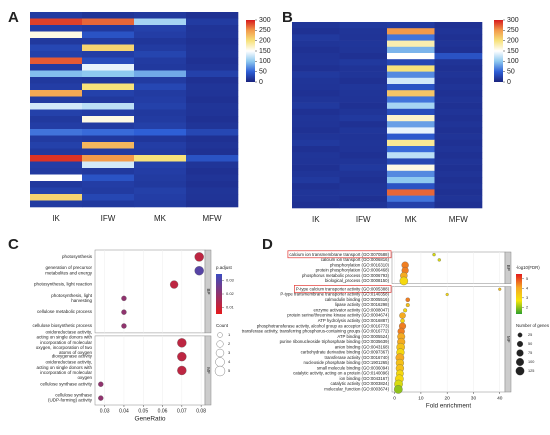  What do you see at coordinates (13, 17) in the screenshot?
I see `panel-label: A` at bounding box center [13, 17].